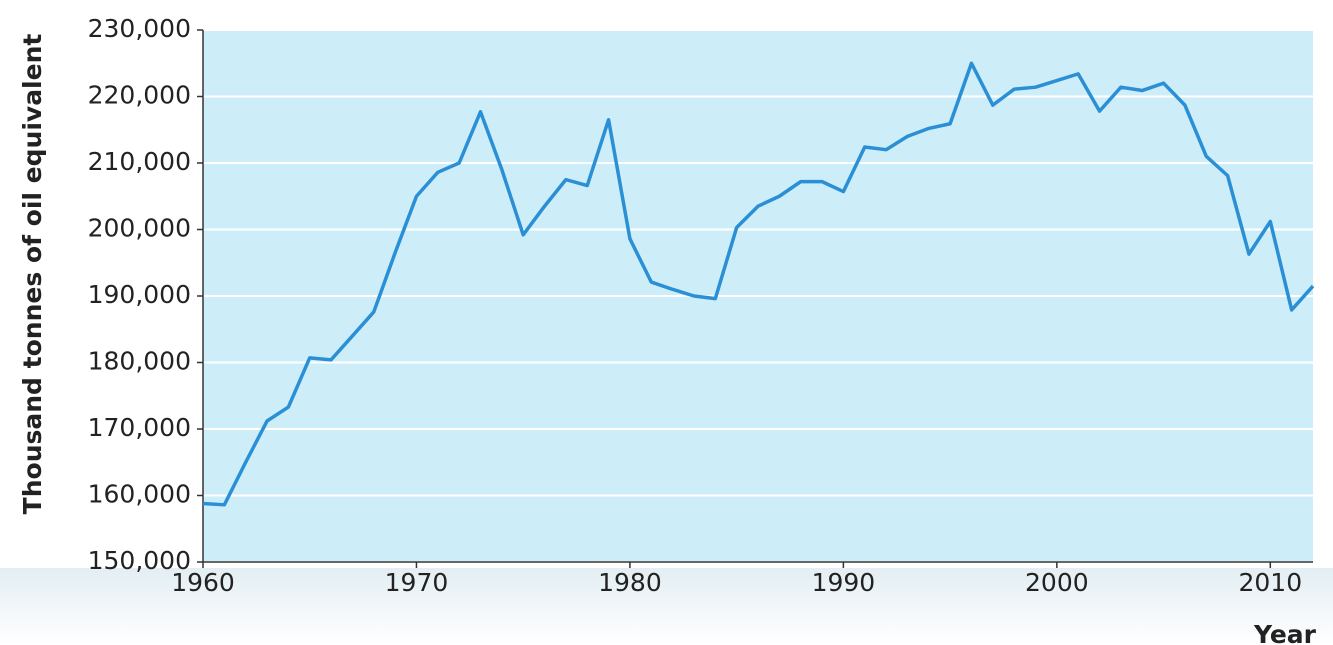 The height and width of the screenshot is (645, 1333). Describe the element at coordinates (417, 582) in the screenshot. I see `x-tick-label: 1970` at that location.